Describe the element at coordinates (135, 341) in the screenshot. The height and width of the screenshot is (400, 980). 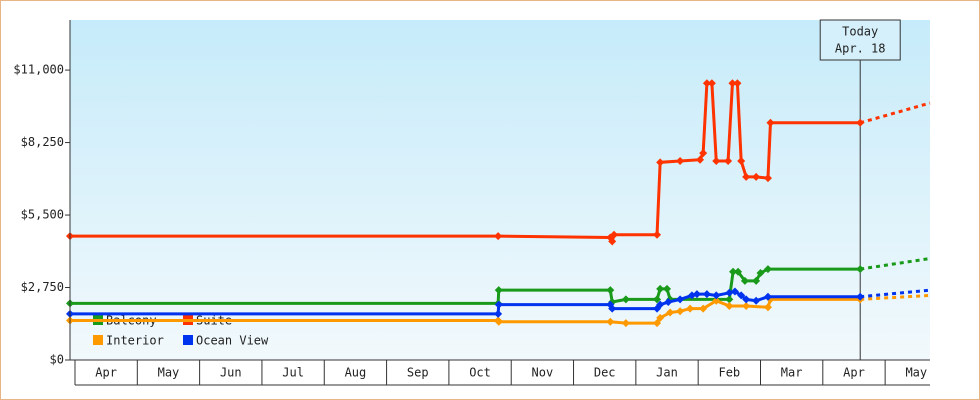
I see `legend-label: Interior` at that location.